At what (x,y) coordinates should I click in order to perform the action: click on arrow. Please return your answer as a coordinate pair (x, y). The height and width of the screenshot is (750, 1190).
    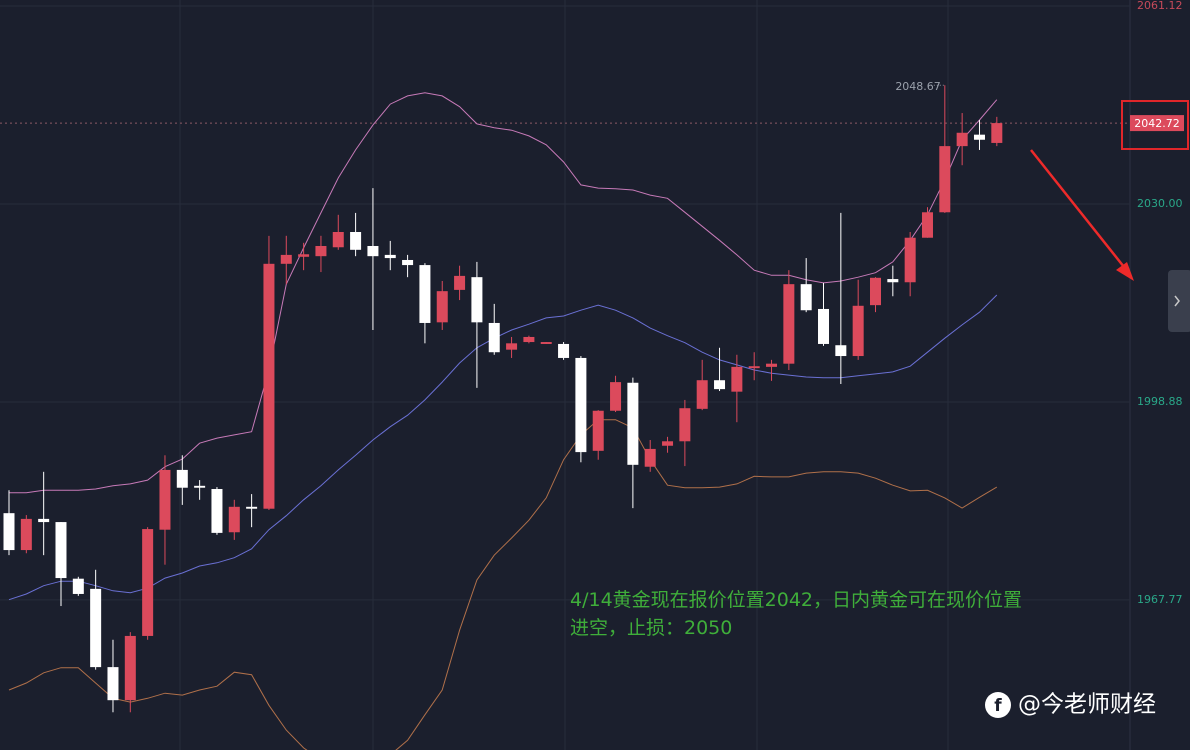
    Looking at the image, I should click on (1082, 215).